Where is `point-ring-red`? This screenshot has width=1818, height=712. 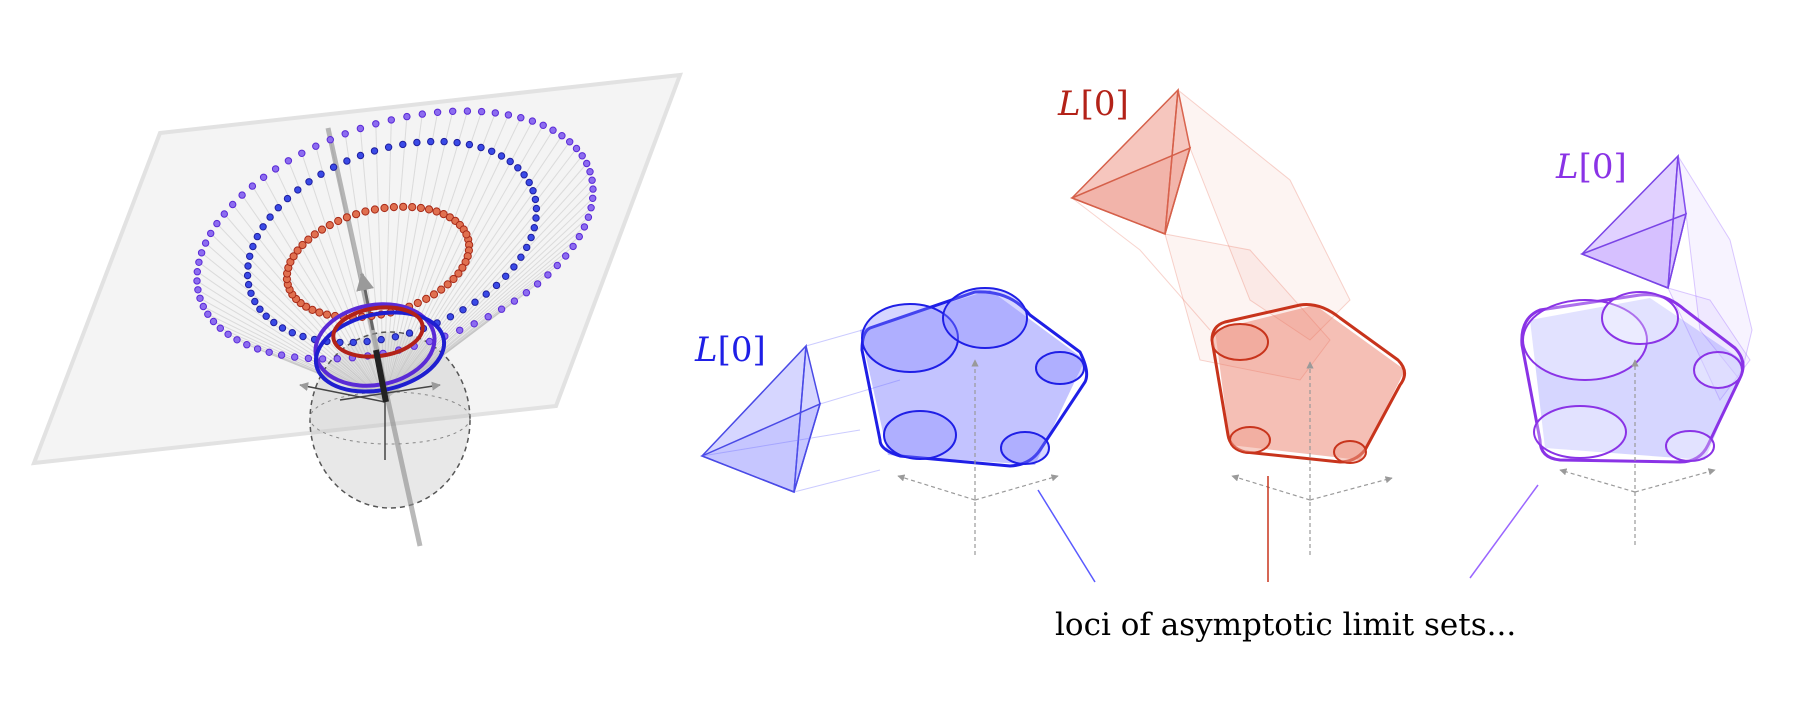
point-ring-red is located at coordinates (378, 262).